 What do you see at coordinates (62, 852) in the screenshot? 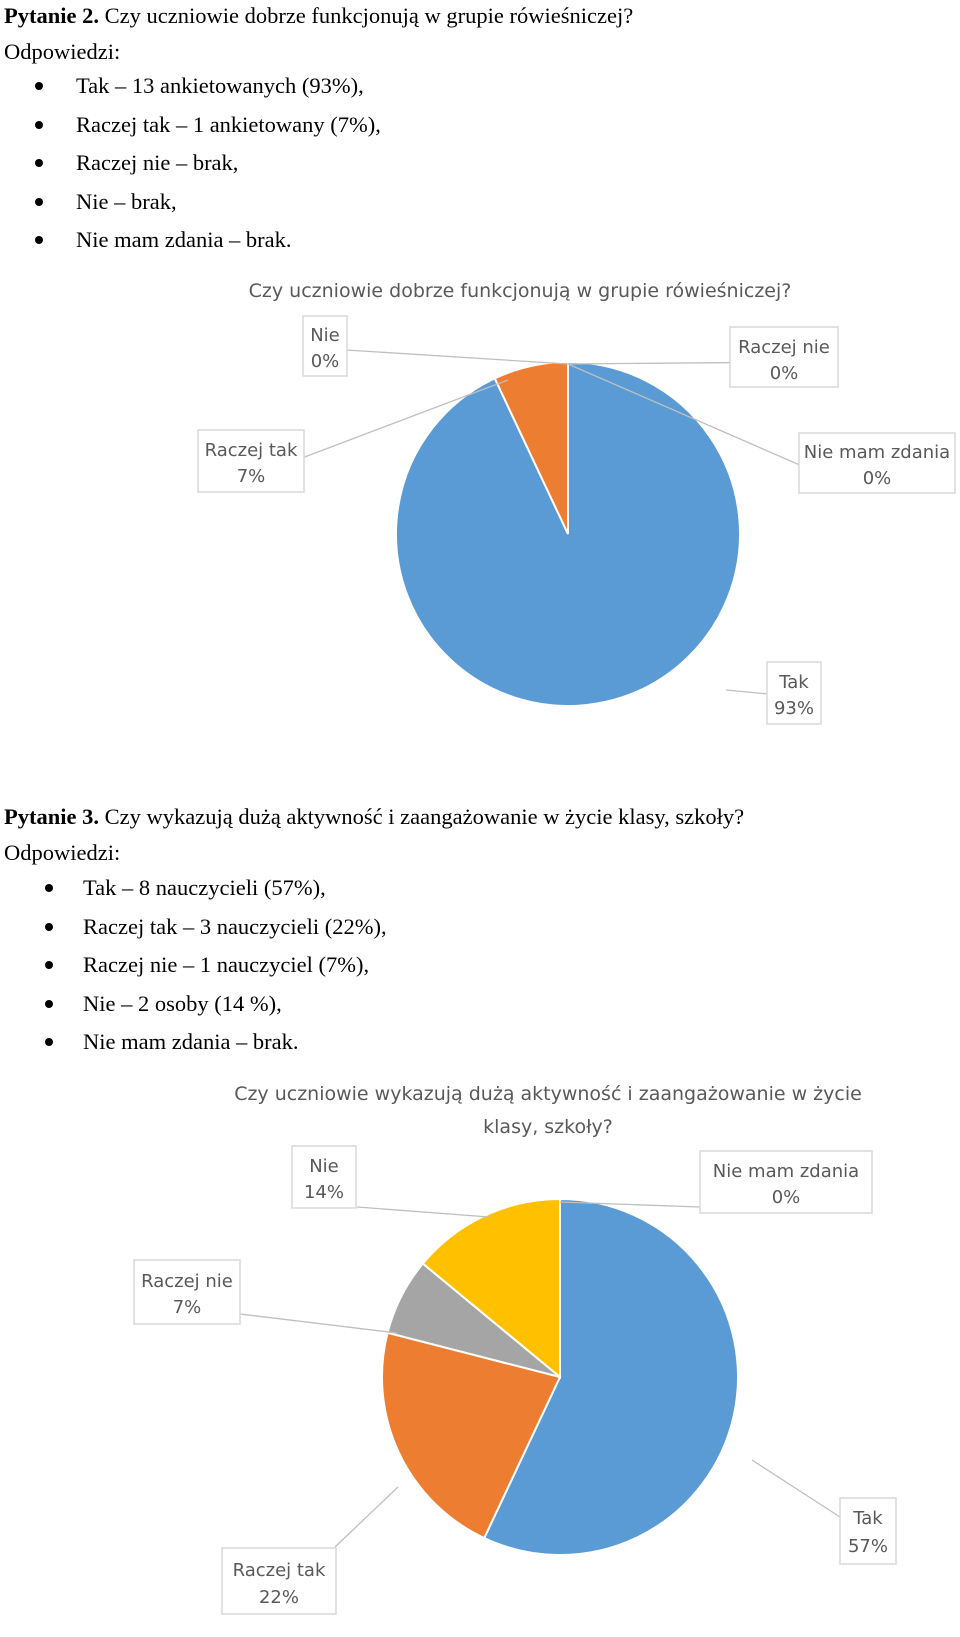
I see `answers-label-2: Odpowiedzi:` at bounding box center [62, 852].